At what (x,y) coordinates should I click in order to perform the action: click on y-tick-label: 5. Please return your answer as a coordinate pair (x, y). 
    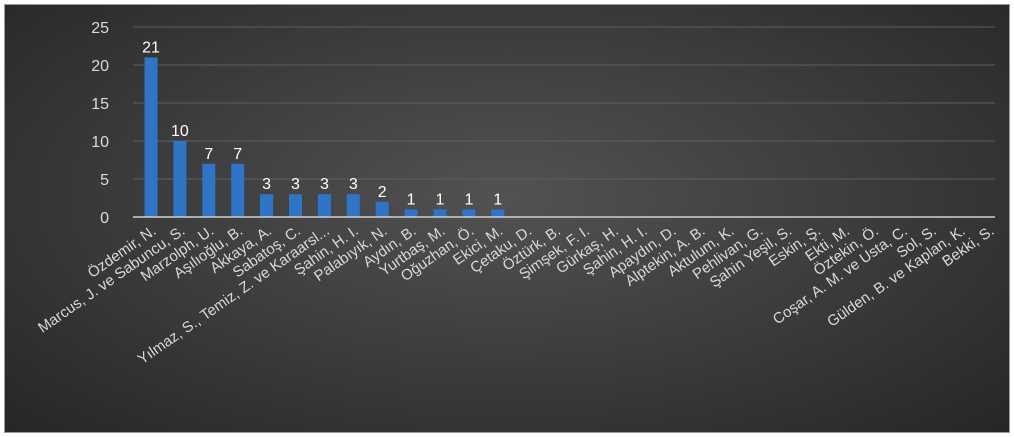
    Looking at the image, I should click on (104, 180).